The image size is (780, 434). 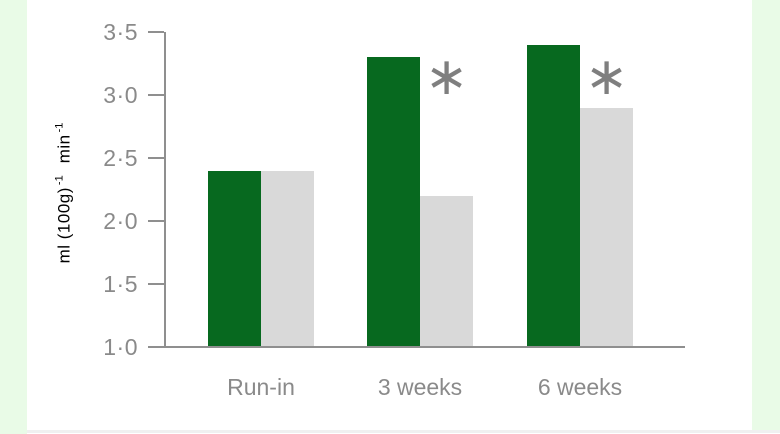 I want to click on y-axis-unit-volume: ml (100g), so click(x=64, y=225).